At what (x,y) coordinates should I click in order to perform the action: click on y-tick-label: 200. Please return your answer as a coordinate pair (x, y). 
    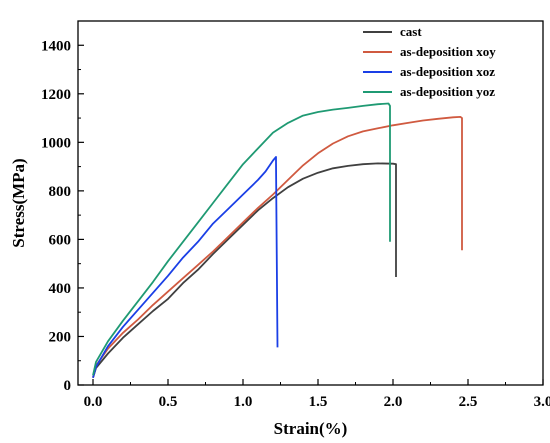
    Looking at the image, I should click on (60, 337).